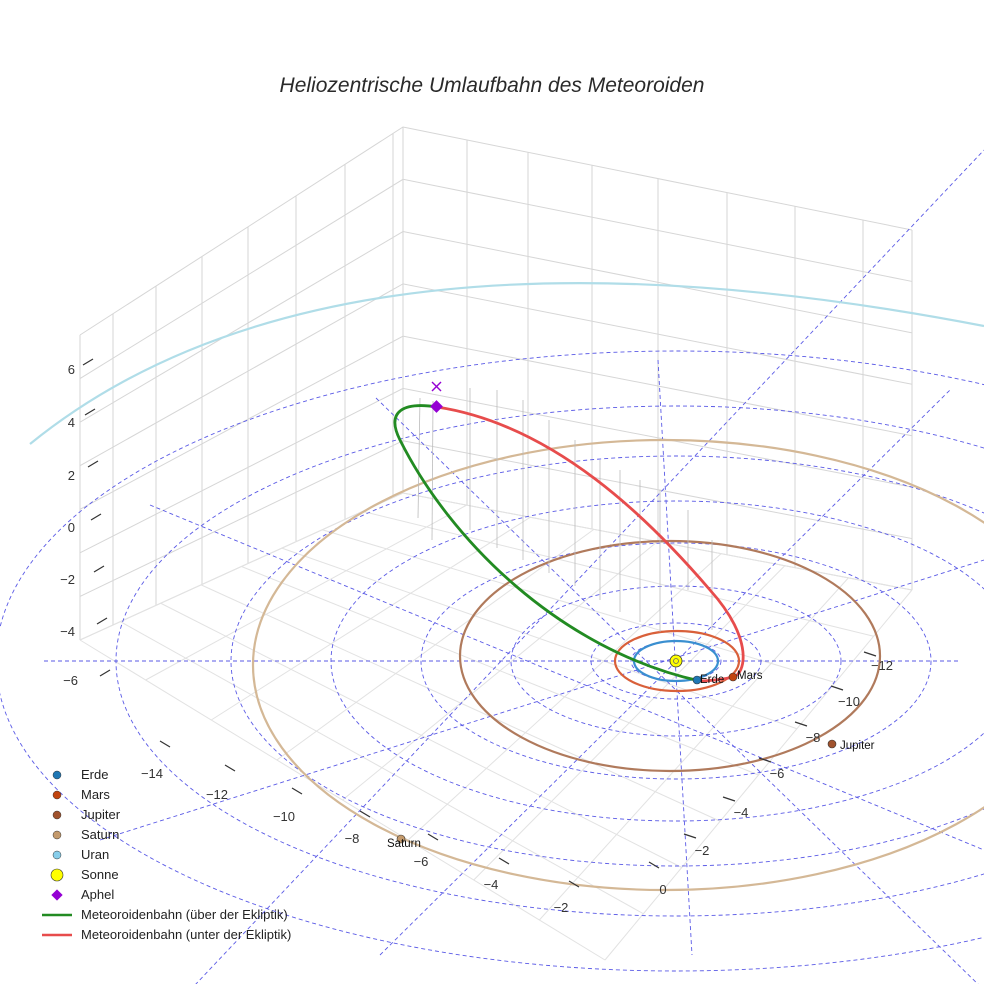 The width and height of the screenshot is (984, 984). I want to click on orbit-jupiter, so click(670, 656).